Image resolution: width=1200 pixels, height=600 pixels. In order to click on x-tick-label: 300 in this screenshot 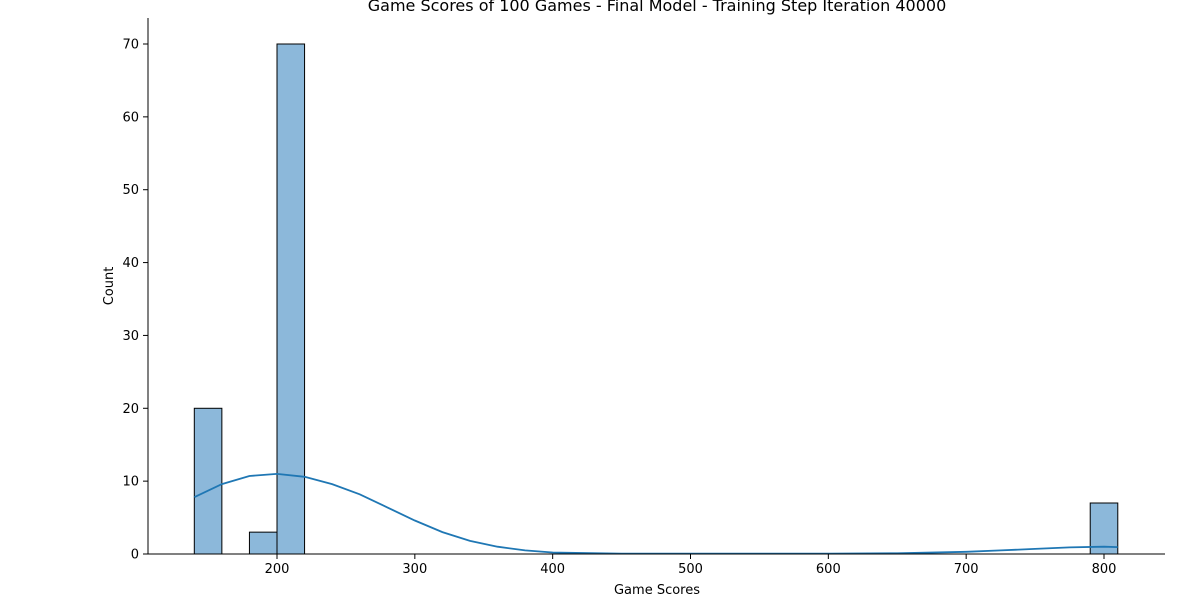, I will do `click(414, 569)`.